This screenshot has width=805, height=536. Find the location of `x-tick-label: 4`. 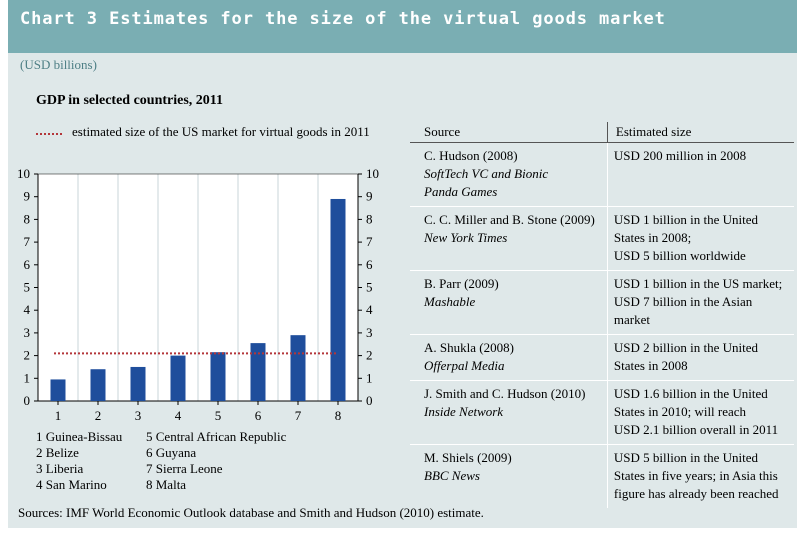

x-tick-label: 4 is located at coordinates (178, 415).